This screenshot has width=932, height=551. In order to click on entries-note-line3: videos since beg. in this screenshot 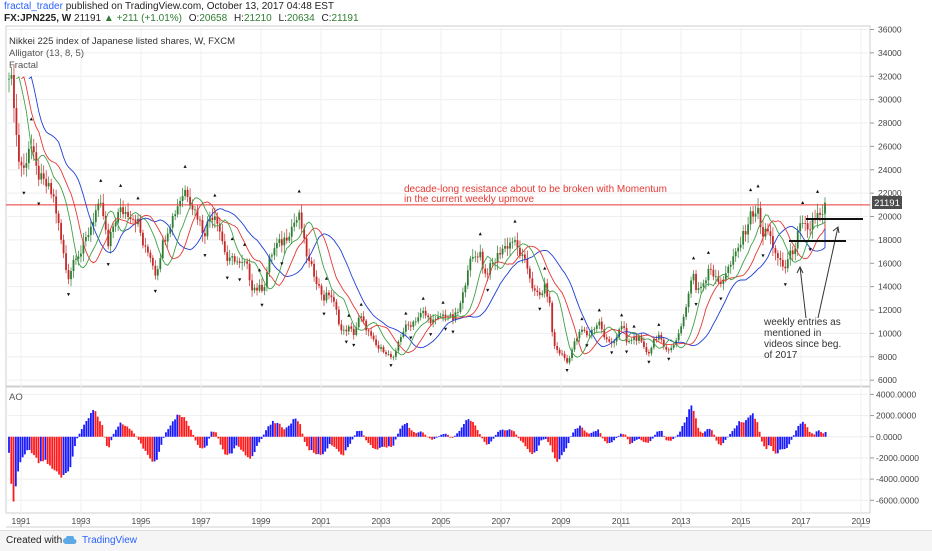, I will do `click(802, 344)`.